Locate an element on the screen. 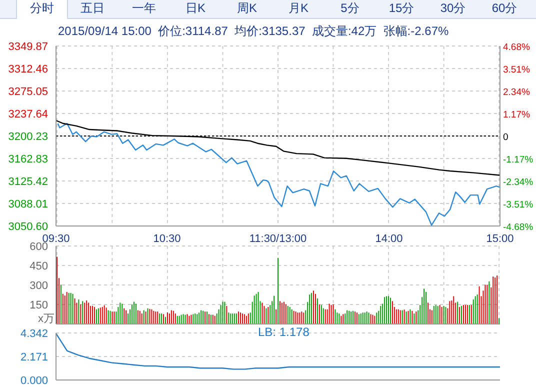  y-tick-label: 300 is located at coordinates (39, 286).